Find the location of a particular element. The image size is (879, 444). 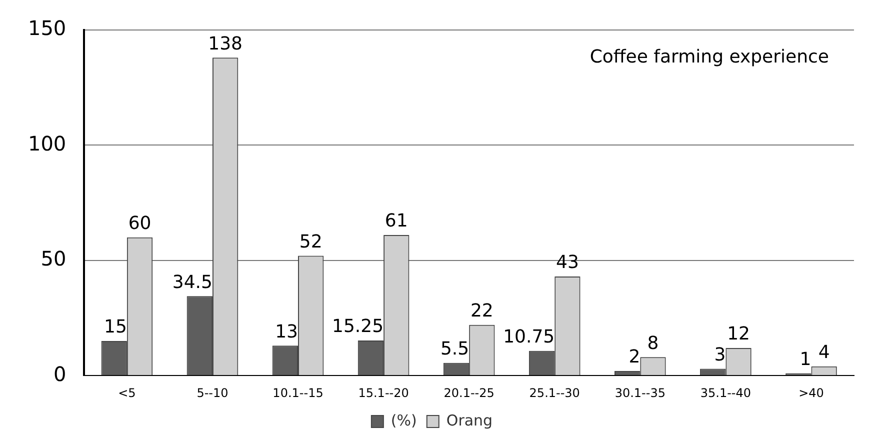

data-label: 138 is located at coordinates (225, 43).